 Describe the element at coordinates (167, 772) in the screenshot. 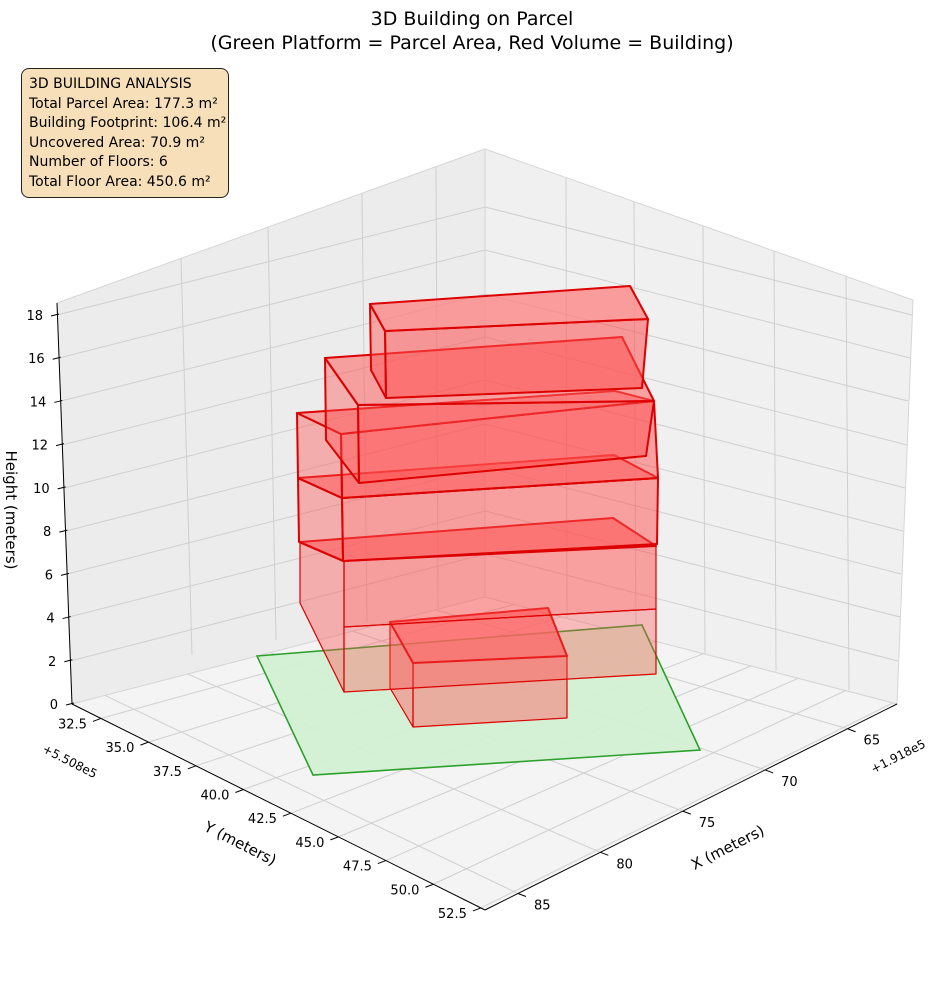

I see `y-tick-label: 37.5` at that location.